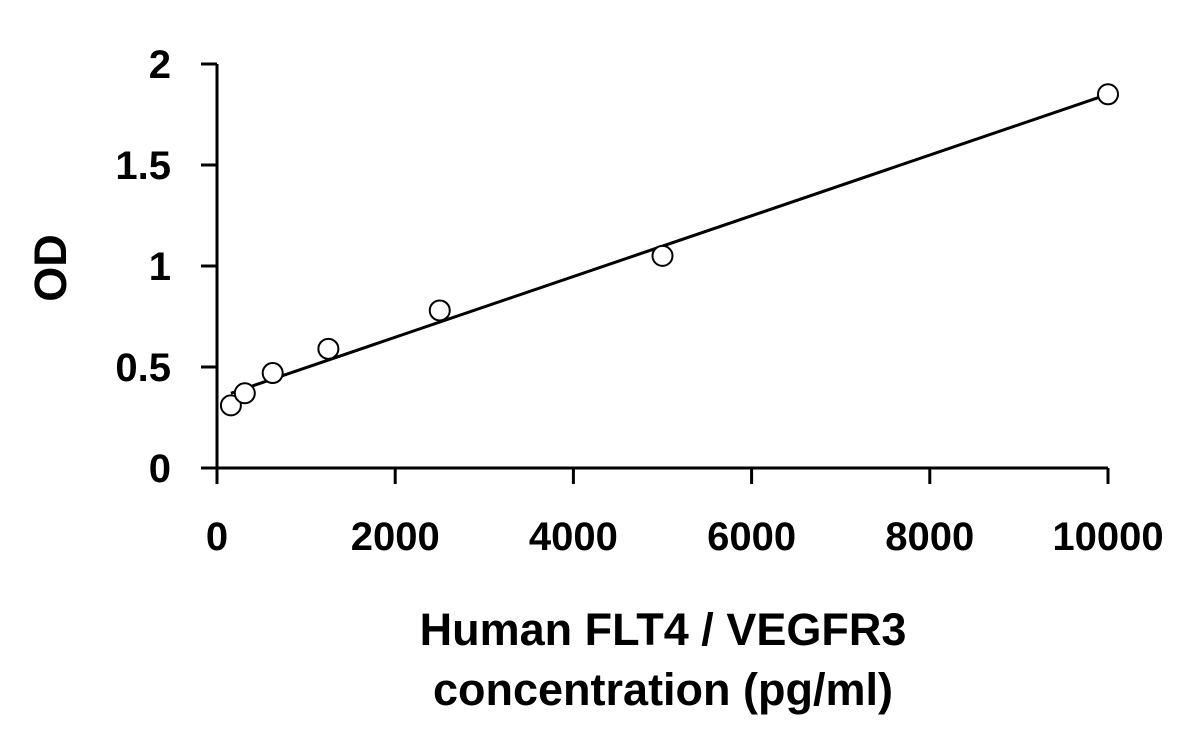 The height and width of the screenshot is (748, 1194). I want to click on x-axis-title-line-1: Human FLT4 / VEGFR3, so click(663, 629).